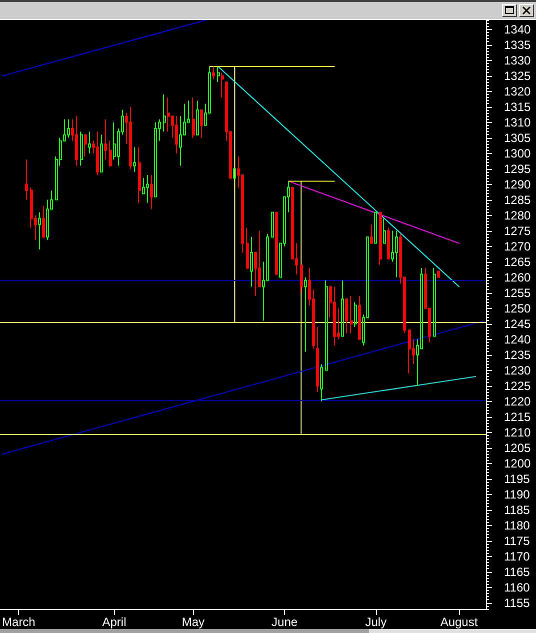 This screenshot has height=633, width=536. Describe the element at coordinates (518, 339) in the screenshot. I see `y-tick-label: 1240` at that location.